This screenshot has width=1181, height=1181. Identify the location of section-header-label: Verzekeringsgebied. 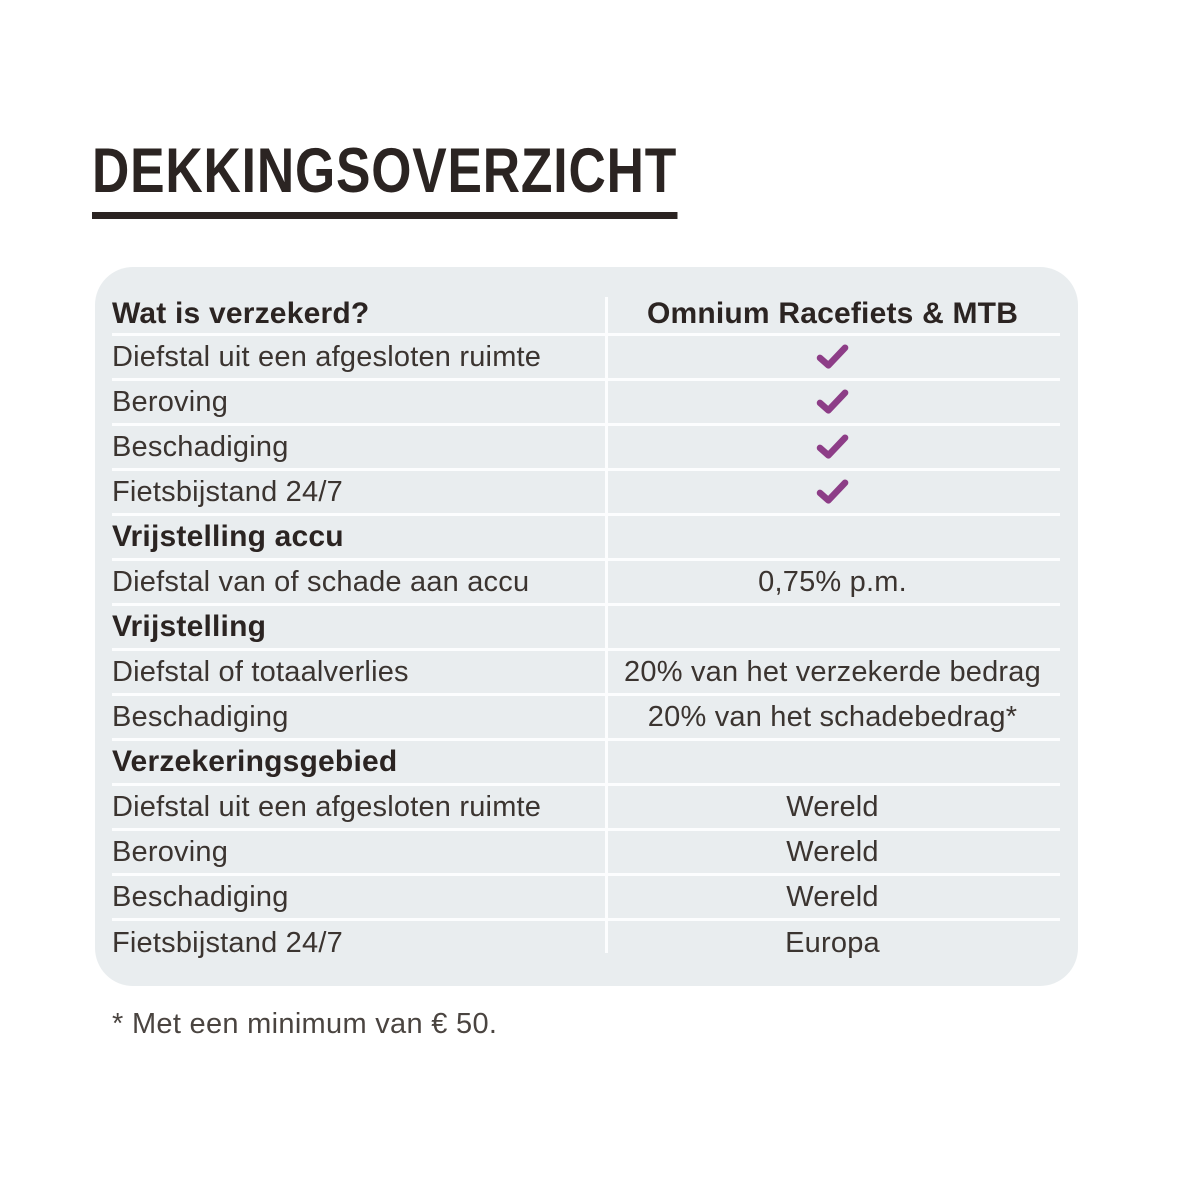
(255, 761).